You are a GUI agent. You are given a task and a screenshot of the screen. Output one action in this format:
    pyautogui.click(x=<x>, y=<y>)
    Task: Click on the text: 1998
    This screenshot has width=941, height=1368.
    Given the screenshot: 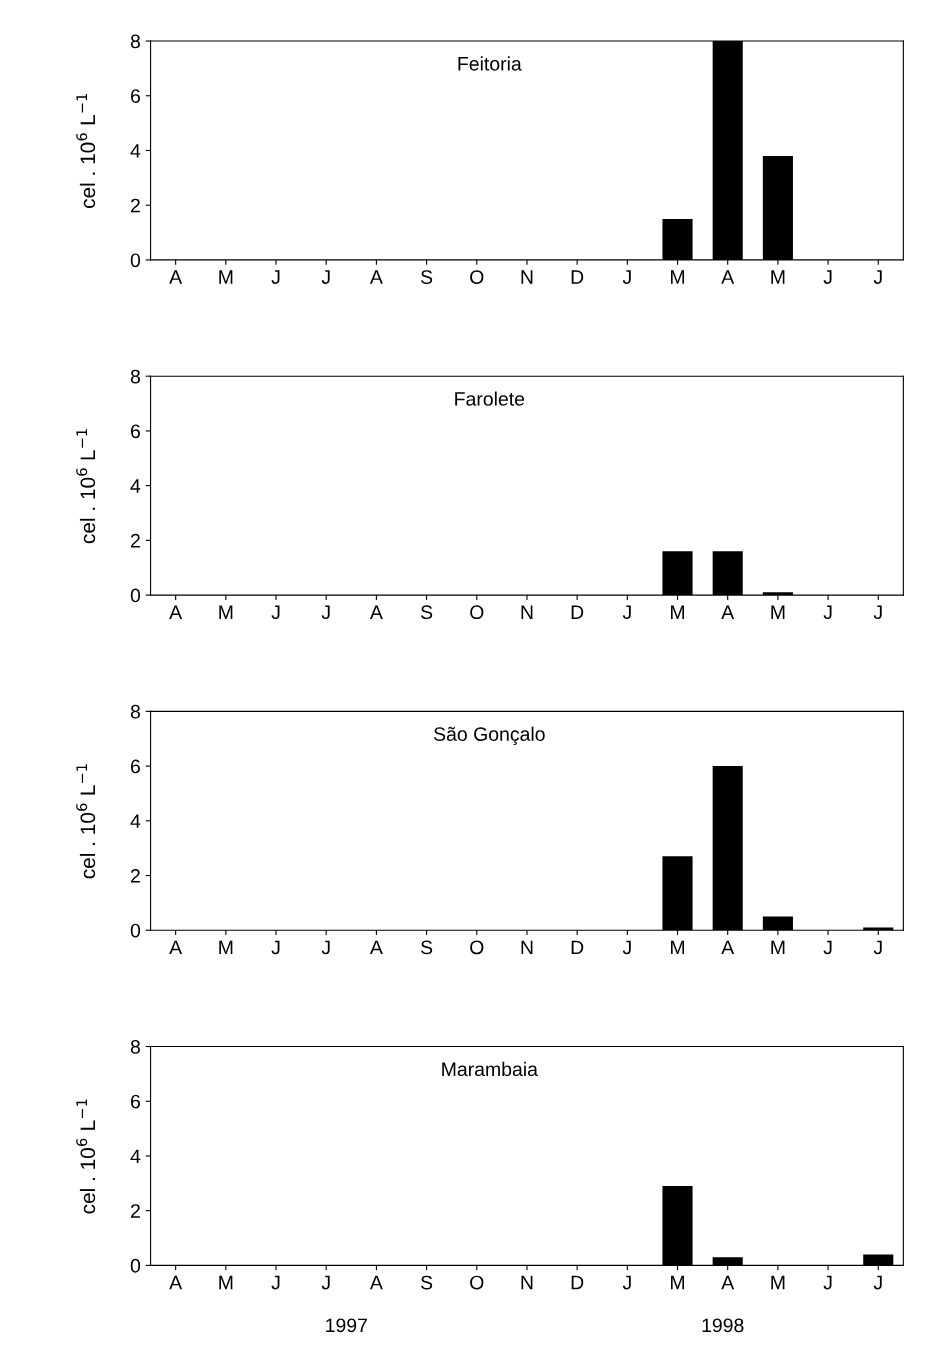 What is the action you would take?
    pyautogui.click(x=723, y=1325)
    